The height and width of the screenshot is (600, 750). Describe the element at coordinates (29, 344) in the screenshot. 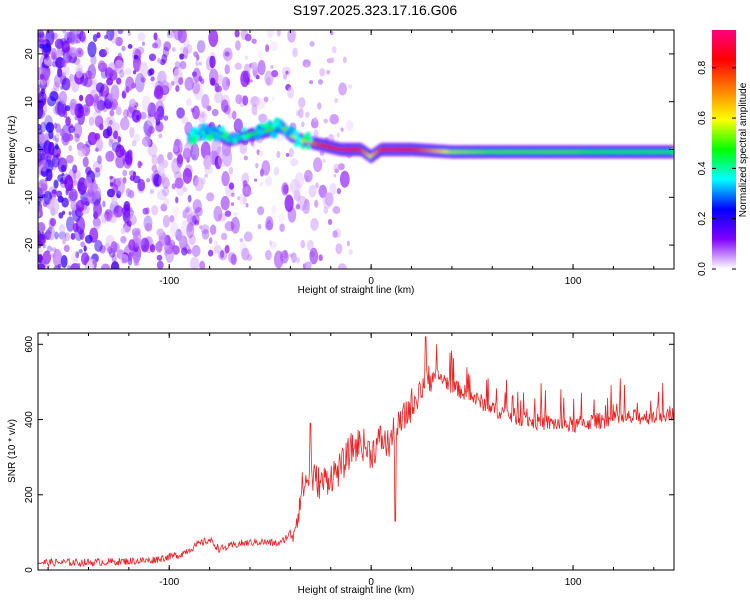

I see `snr-y-tick-label: 600` at that location.